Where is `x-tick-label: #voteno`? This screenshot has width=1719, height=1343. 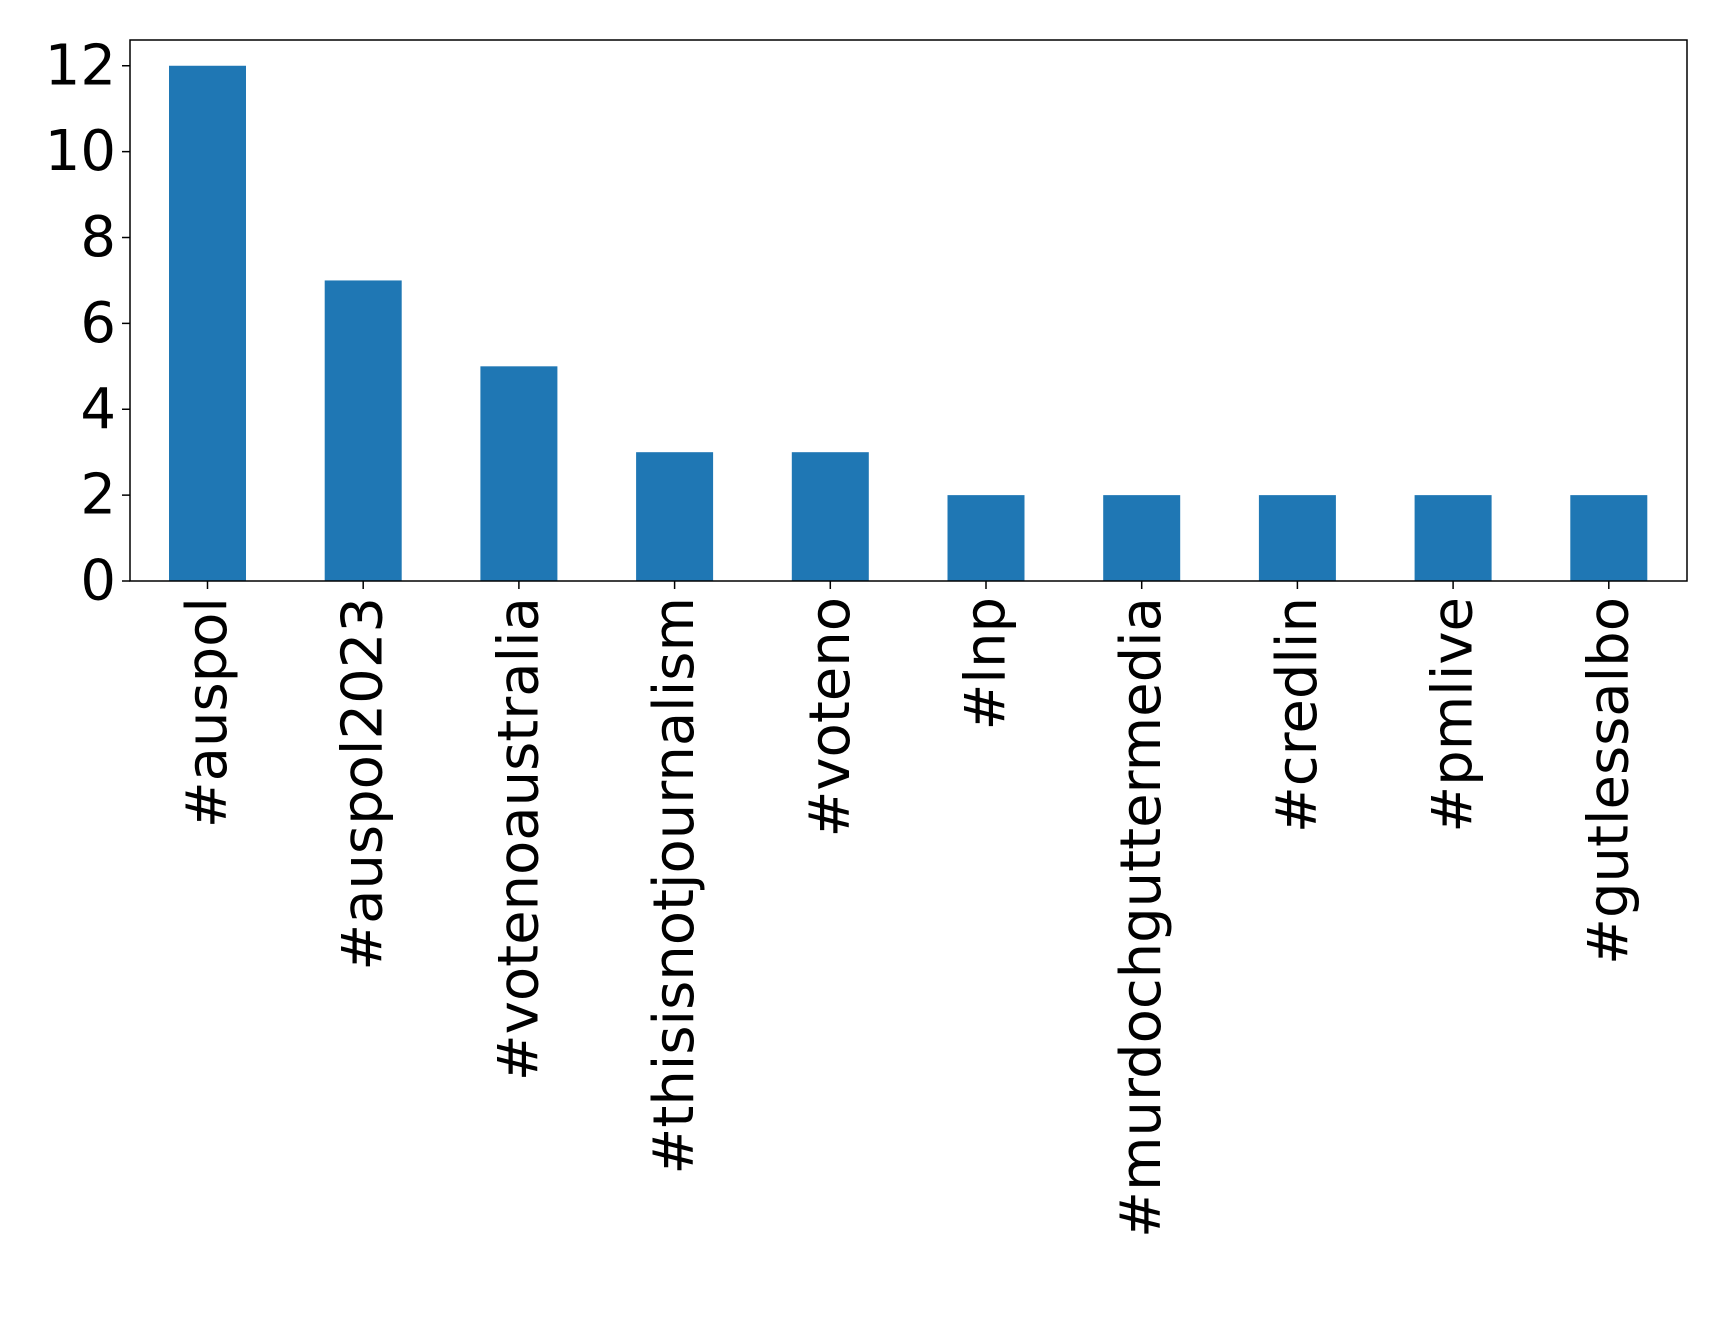 x-tick-label: #voteno is located at coordinates (830, 717).